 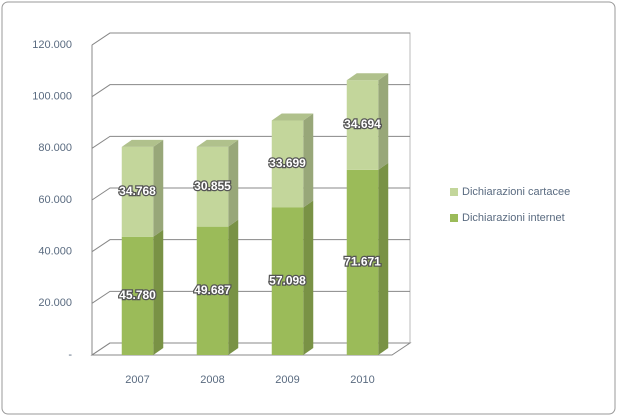 What do you see at coordinates (287, 380) in the screenshot?
I see `x-tick-label: 2009` at bounding box center [287, 380].